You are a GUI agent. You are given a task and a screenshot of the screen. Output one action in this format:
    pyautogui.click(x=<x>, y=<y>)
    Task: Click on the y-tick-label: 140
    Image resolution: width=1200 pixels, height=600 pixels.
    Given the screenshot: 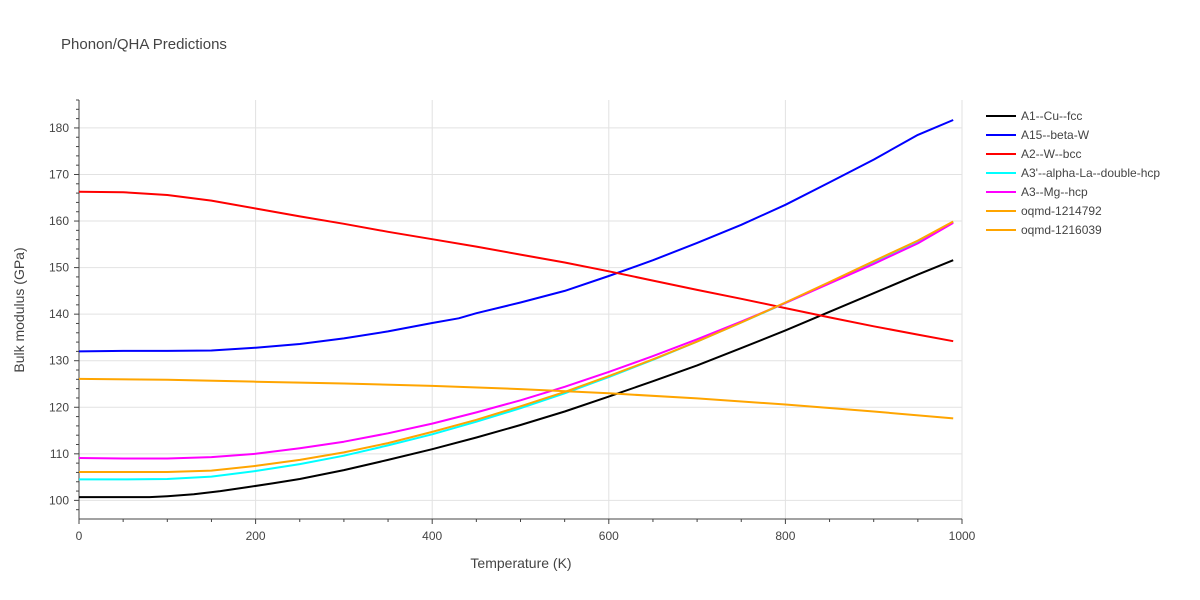 What is the action you would take?
    pyautogui.click(x=59, y=314)
    